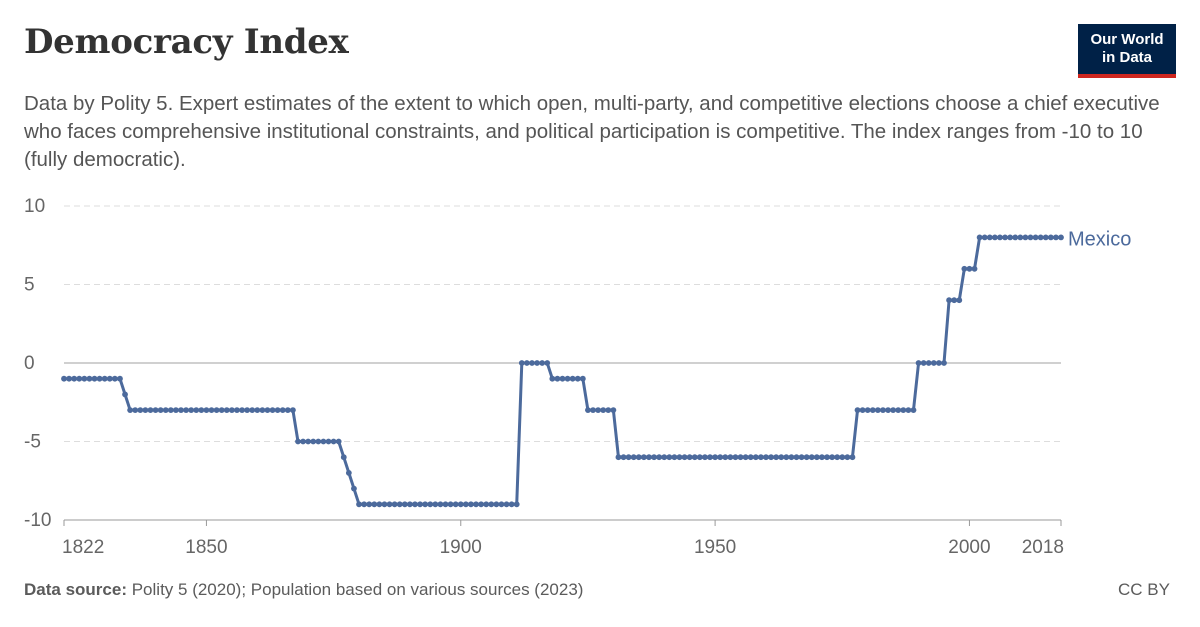 This screenshot has width=1200, height=627. Describe the element at coordinates (34, 206) in the screenshot. I see `y-tick-label: 10` at that location.